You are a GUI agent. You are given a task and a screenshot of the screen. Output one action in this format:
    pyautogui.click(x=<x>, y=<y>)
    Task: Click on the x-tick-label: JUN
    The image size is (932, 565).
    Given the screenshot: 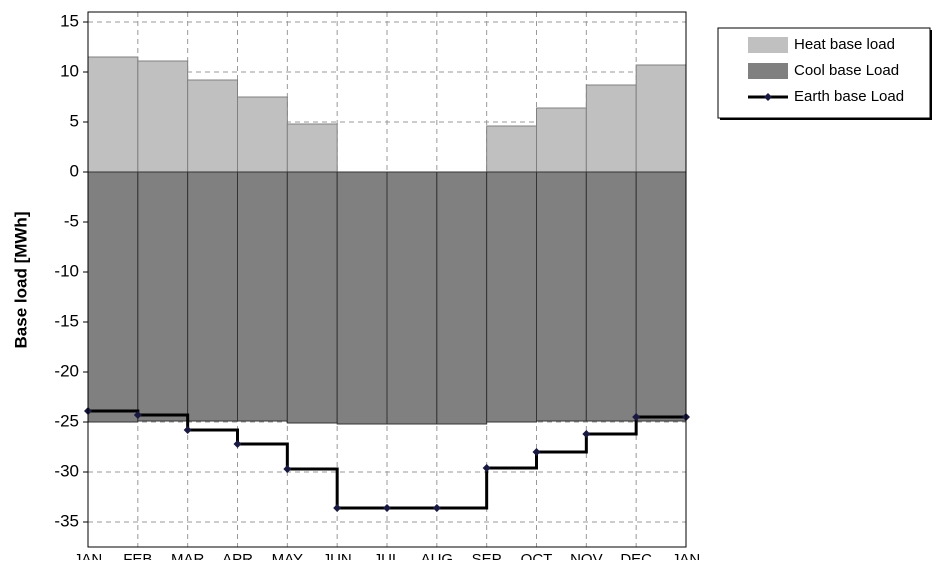 What is the action you would take?
    pyautogui.click(x=337, y=555)
    